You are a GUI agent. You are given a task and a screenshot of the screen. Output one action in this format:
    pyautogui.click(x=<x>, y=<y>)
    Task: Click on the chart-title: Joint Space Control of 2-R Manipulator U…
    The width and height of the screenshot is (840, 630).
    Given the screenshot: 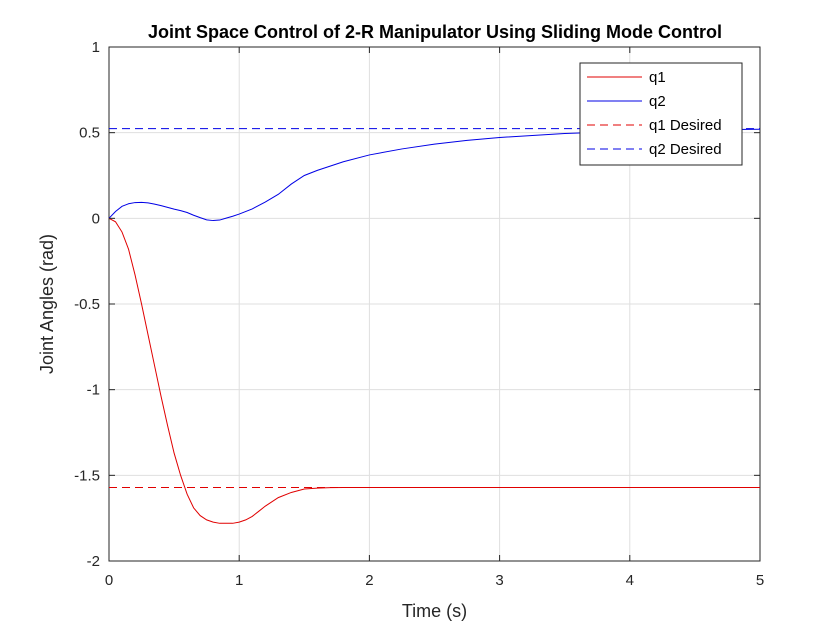 What is the action you would take?
    pyautogui.click(x=435, y=32)
    